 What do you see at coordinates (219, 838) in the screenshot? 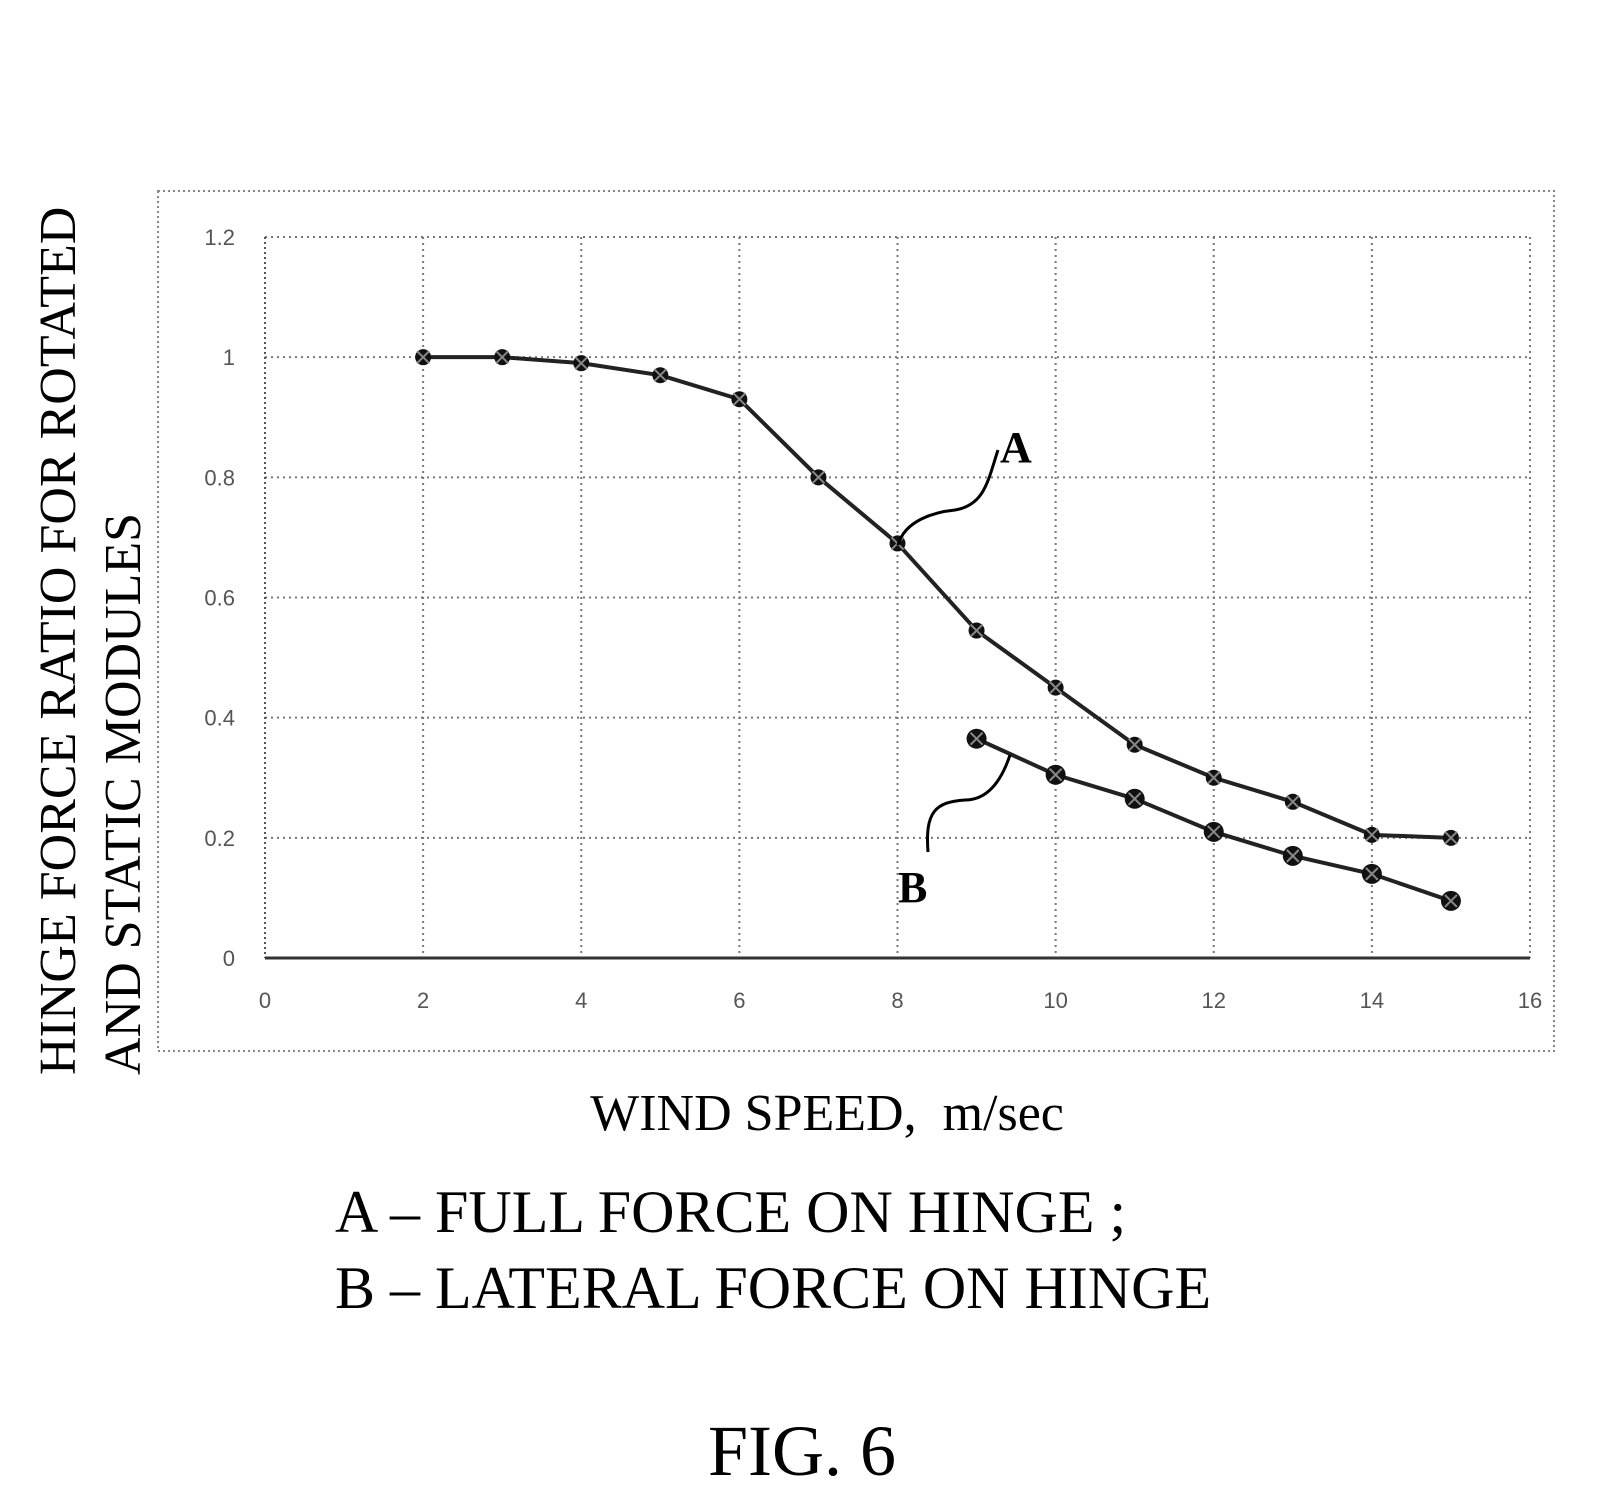
I see `y-tick-label-1: 0.2` at bounding box center [219, 838].